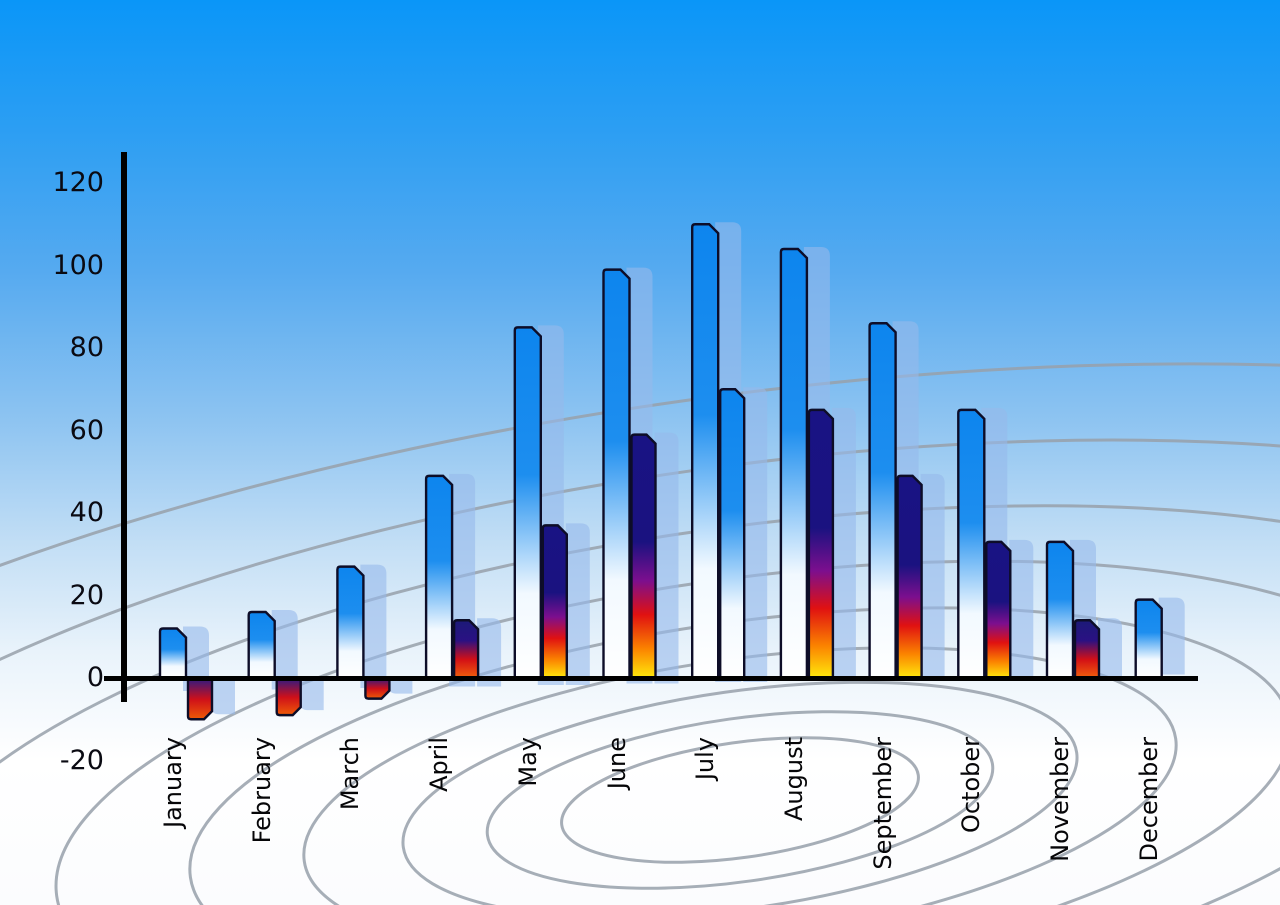 The height and width of the screenshot is (905, 1280). What do you see at coordinates (1021, 608) in the screenshot?
I see `shadow-october-secondary` at bounding box center [1021, 608].